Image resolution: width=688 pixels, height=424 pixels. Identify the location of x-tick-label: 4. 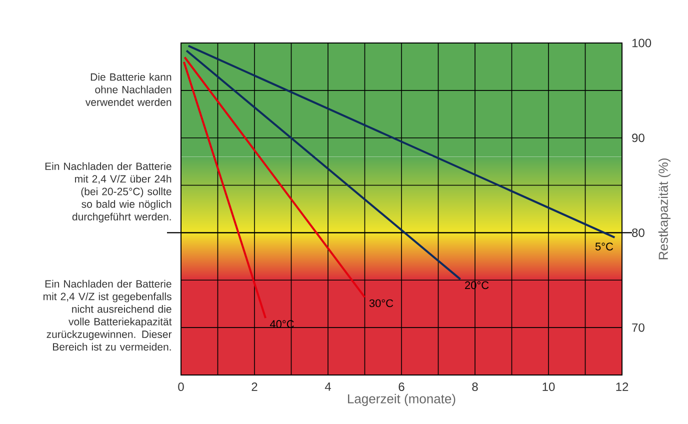
(327, 386).